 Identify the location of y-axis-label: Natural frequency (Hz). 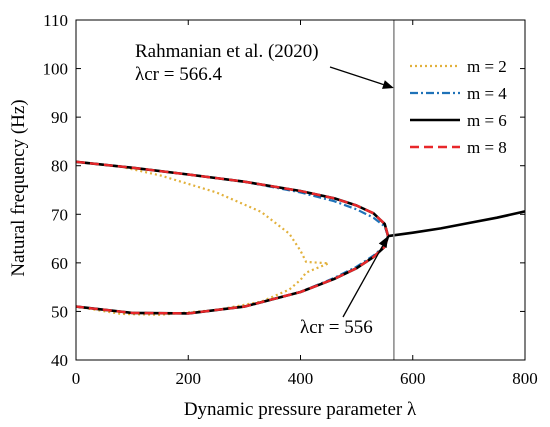
(18, 187).